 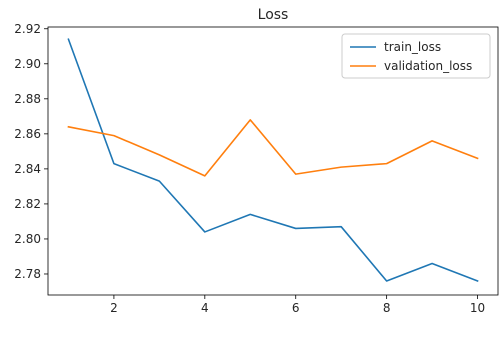 What do you see at coordinates (27, 64) in the screenshot?
I see `y-tick-label: 2.90` at bounding box center [27, 64].